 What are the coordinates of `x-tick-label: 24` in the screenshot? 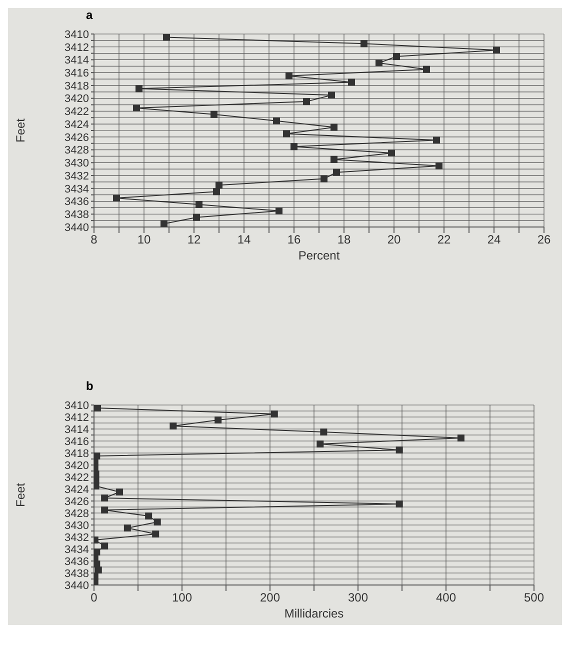 It's located at (494, 239).